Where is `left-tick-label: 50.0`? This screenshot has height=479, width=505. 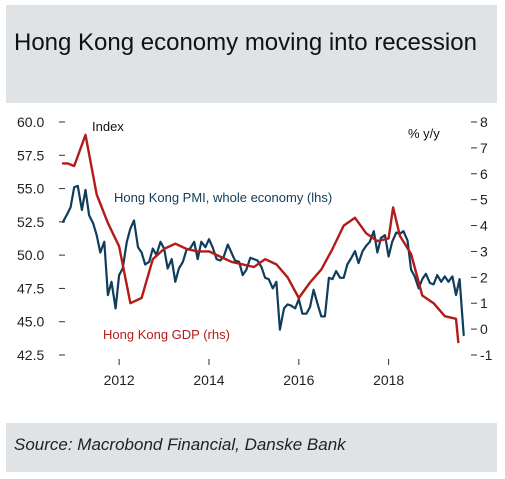
left-tick-label: 50.0 is located at coordinates (30, 255).